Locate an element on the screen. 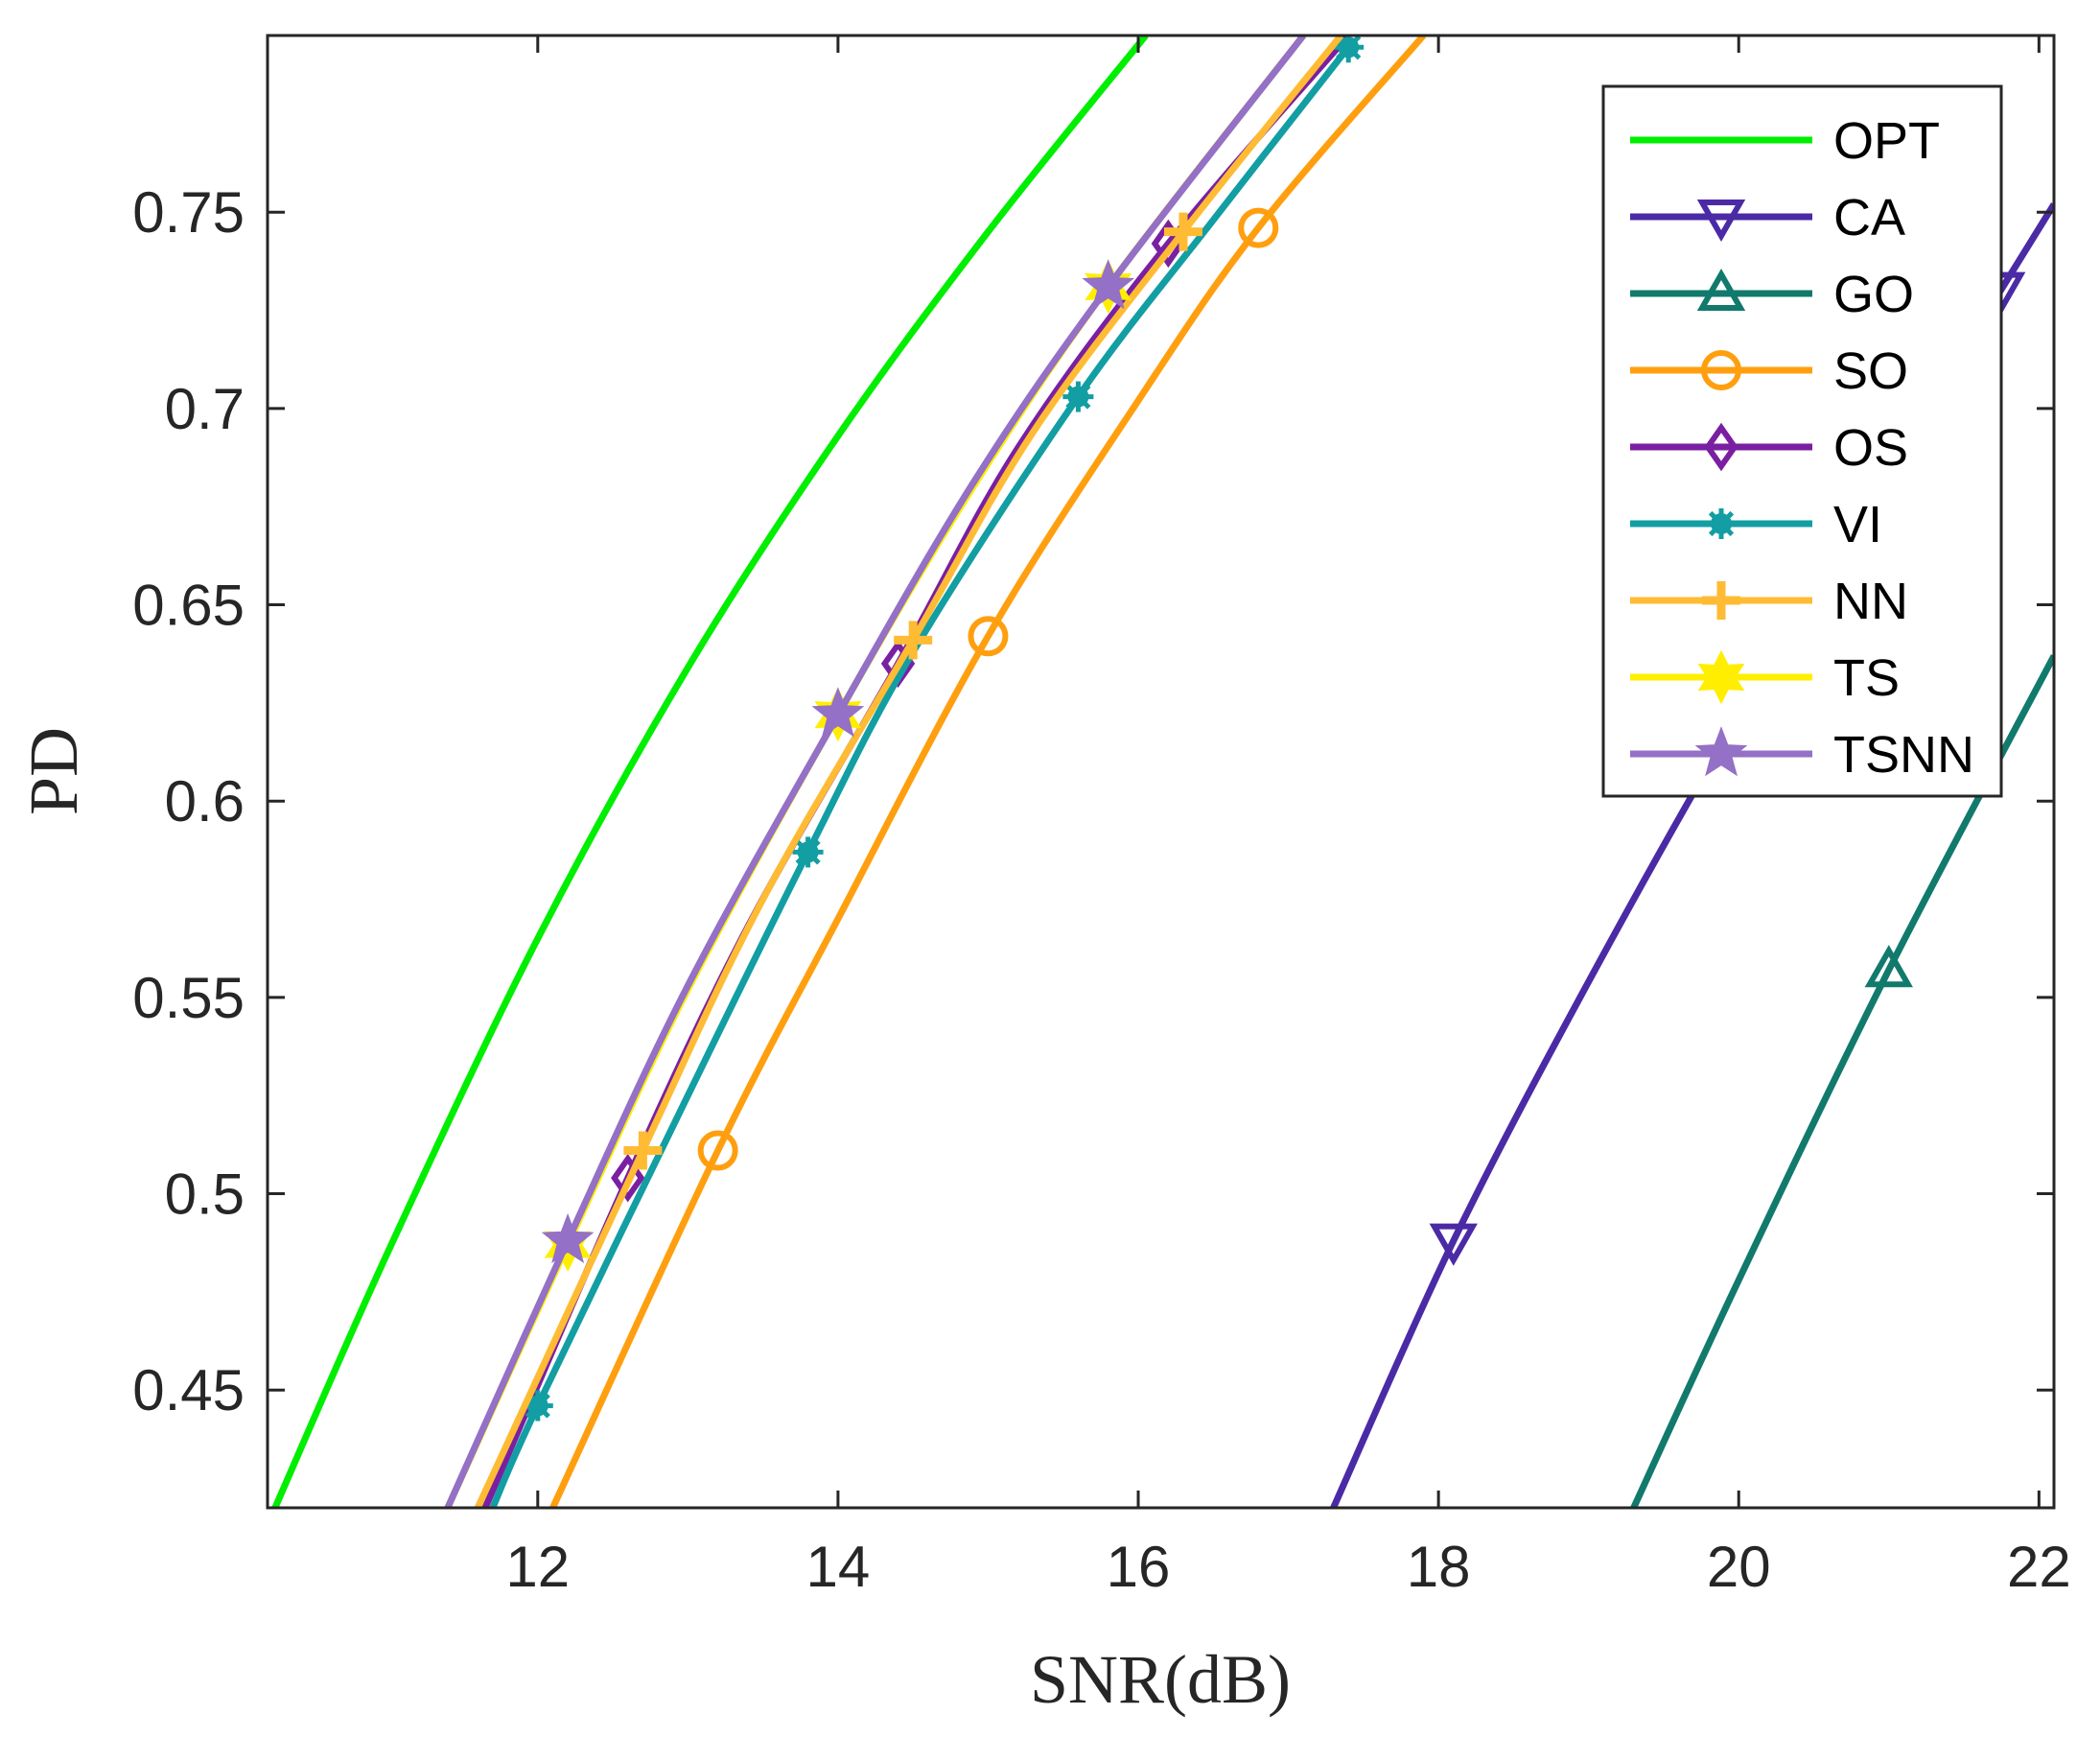  y-tick-label: 0.45 is located at coordinates (188, 1390).